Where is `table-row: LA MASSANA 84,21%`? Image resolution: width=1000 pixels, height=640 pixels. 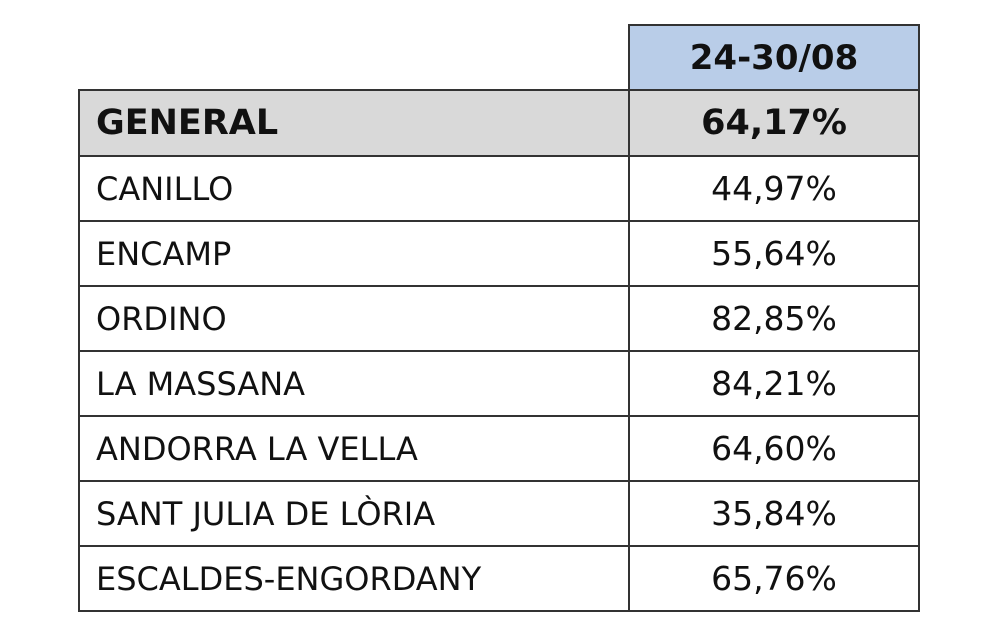
table-row: LA MASSANA 84,21% is located at coordinates (499, 382).